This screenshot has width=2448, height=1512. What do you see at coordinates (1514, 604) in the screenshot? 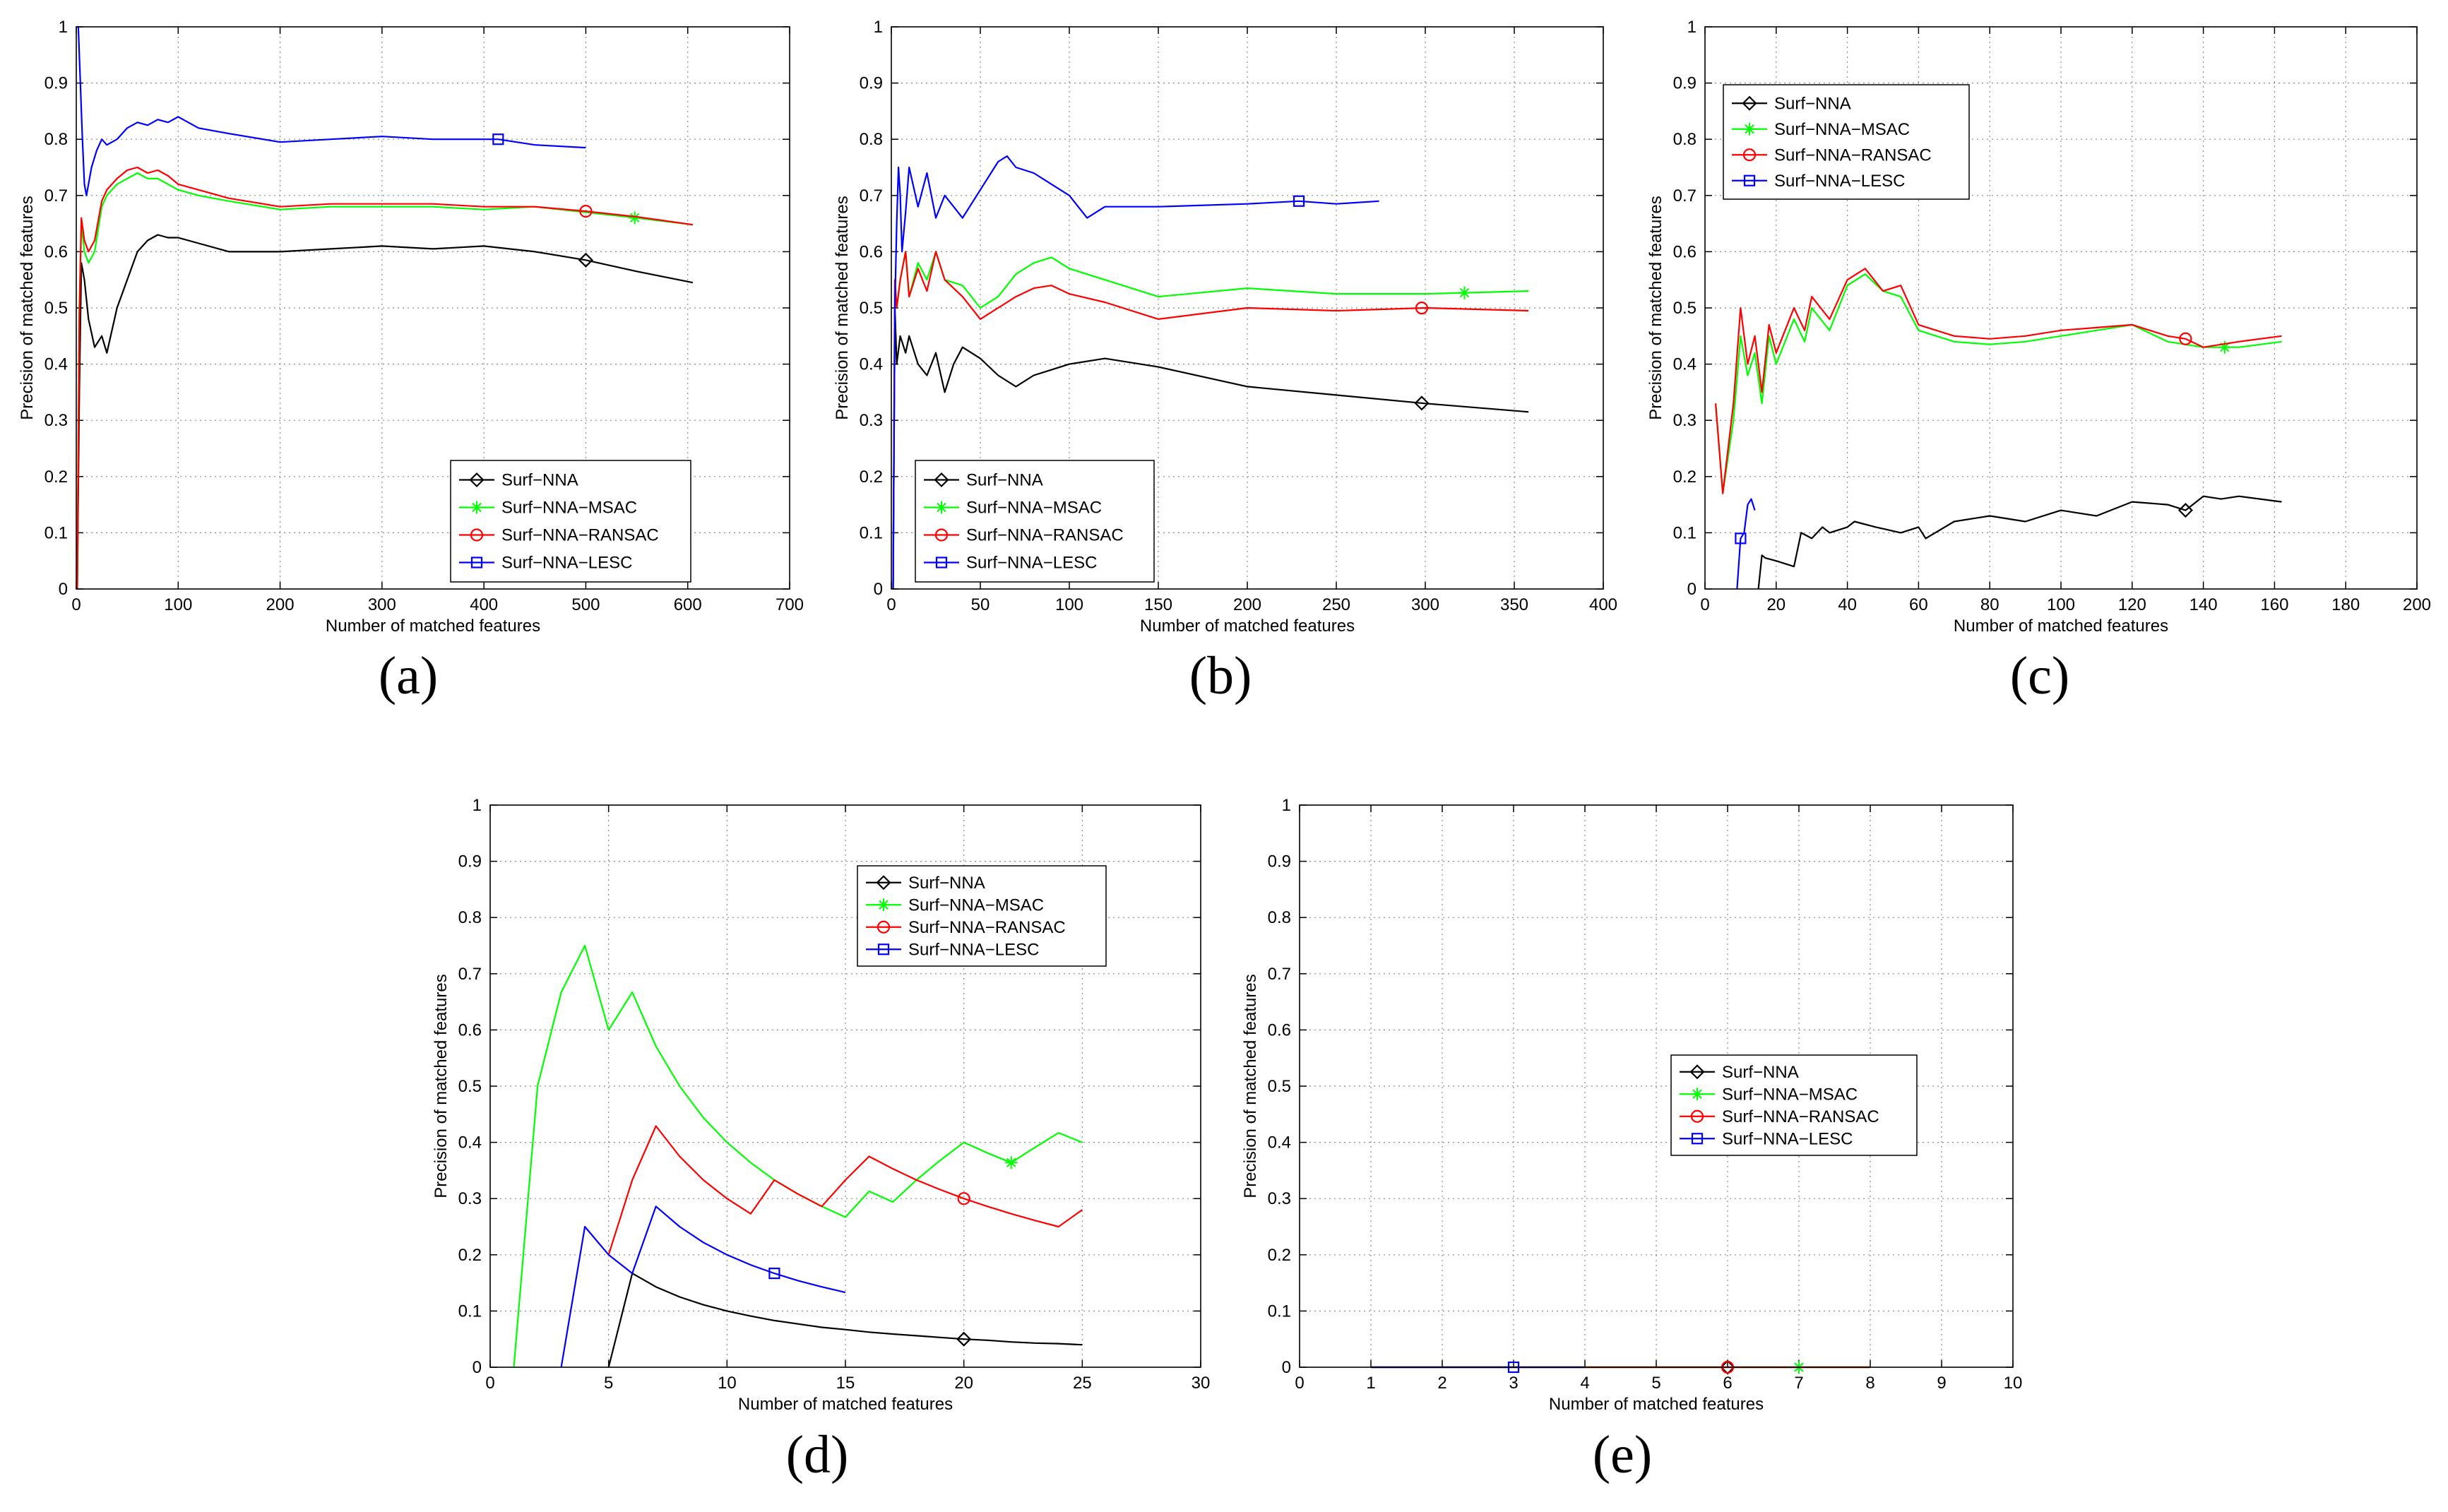
I see `x-tick-label: 350` at bounding box center [1514, 604].